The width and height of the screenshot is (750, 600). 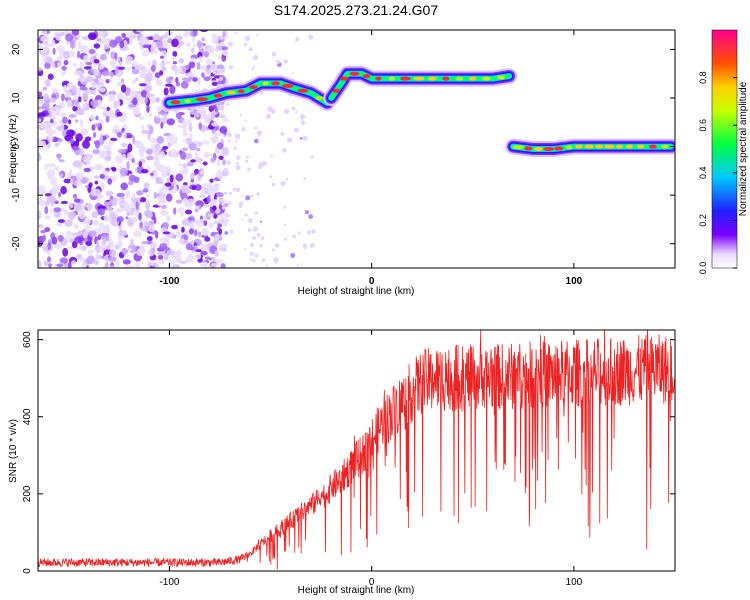 What do you see at coordinates (169, 281) in the screenshot?
I see `x-tick-label: -100` at bounding box center [169, 281].